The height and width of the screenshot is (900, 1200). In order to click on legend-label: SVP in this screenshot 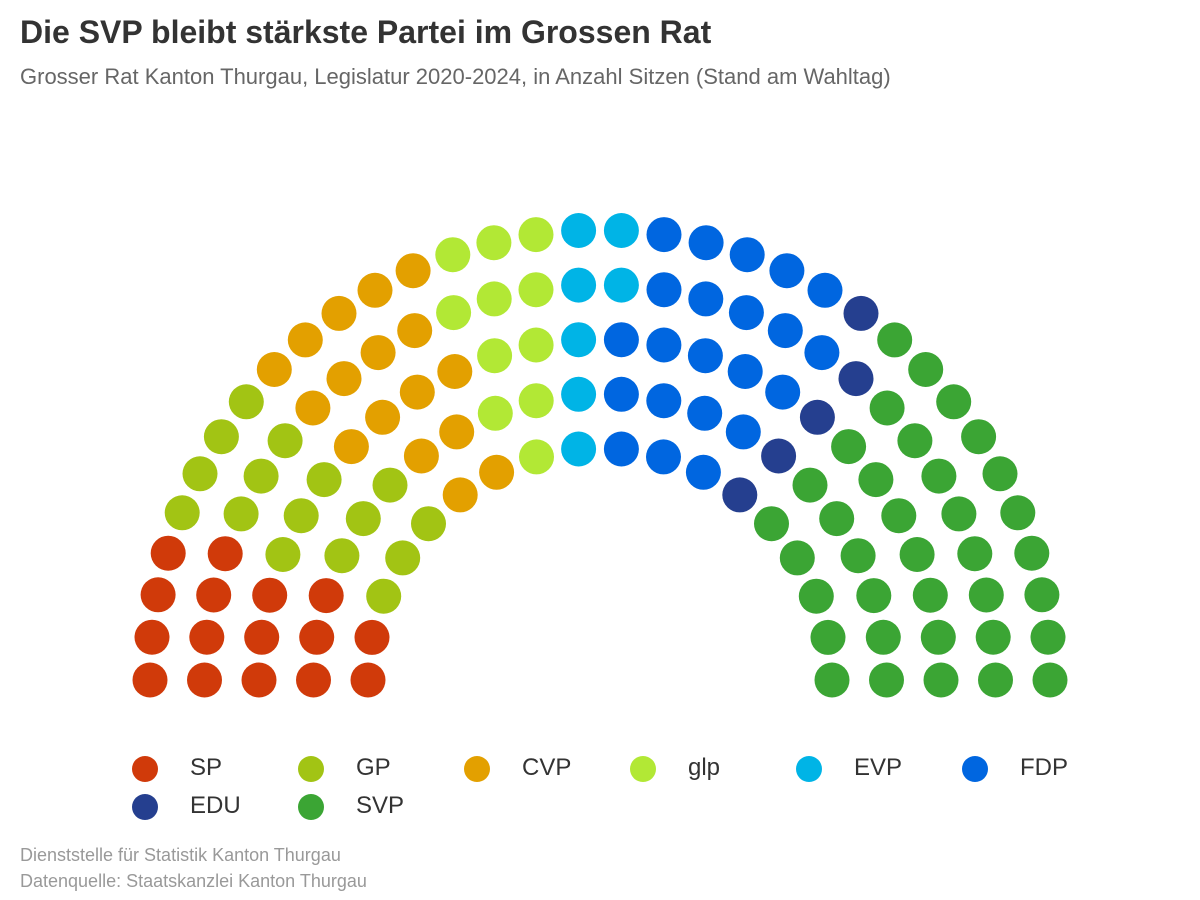, I will do `click(380, 805)`.